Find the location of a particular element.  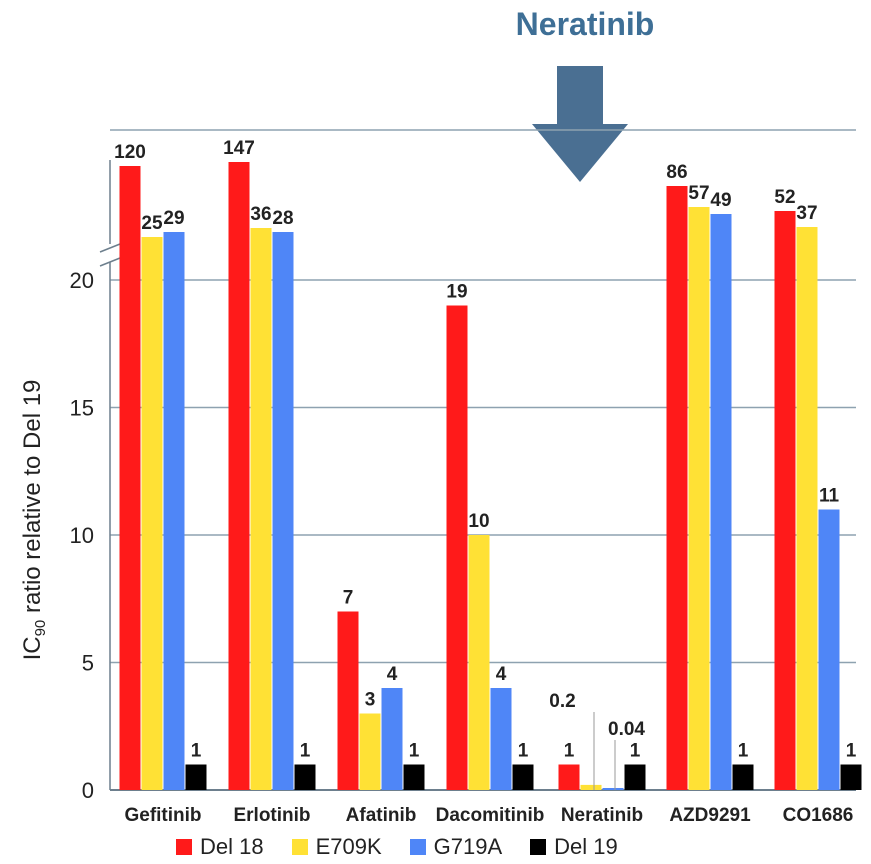

data-label-afatinib-g719a: 4 is located at coordinates (392, 674).